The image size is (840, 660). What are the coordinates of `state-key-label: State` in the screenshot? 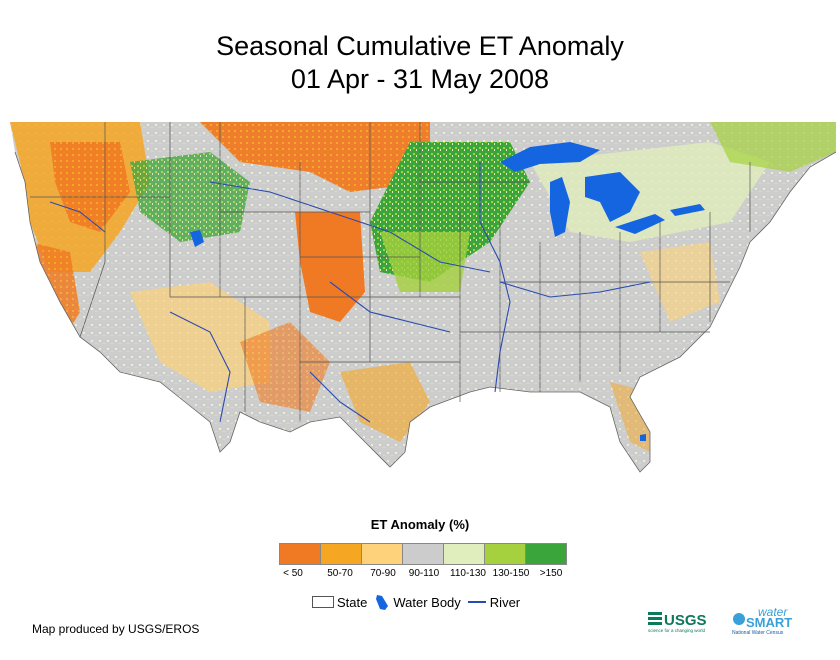 It's located at (352, 602).